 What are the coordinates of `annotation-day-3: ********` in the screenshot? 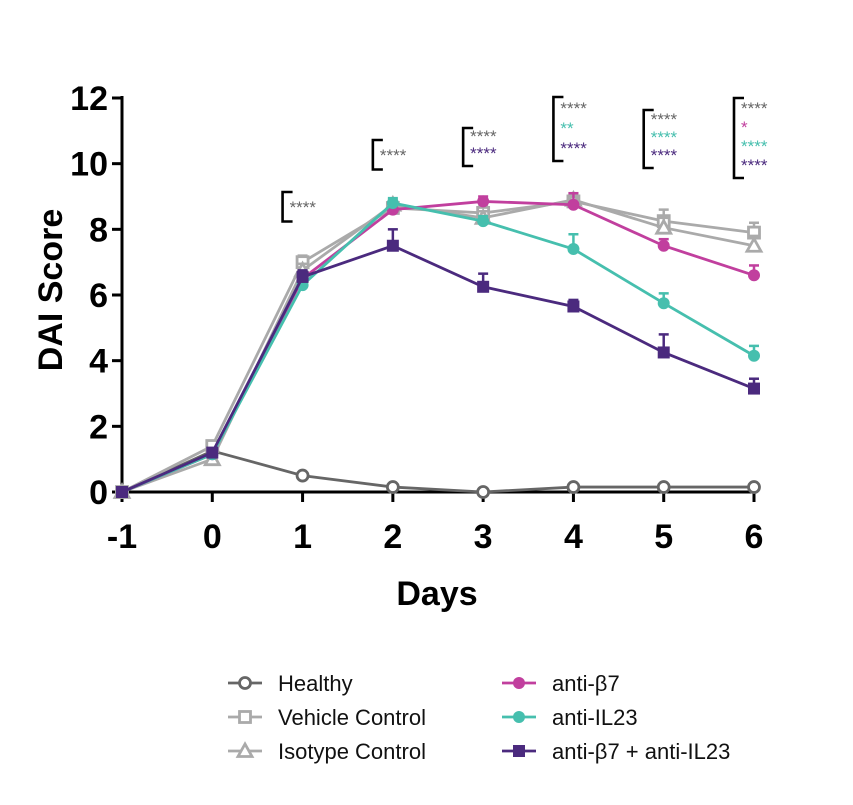 It's located at (479, 147).